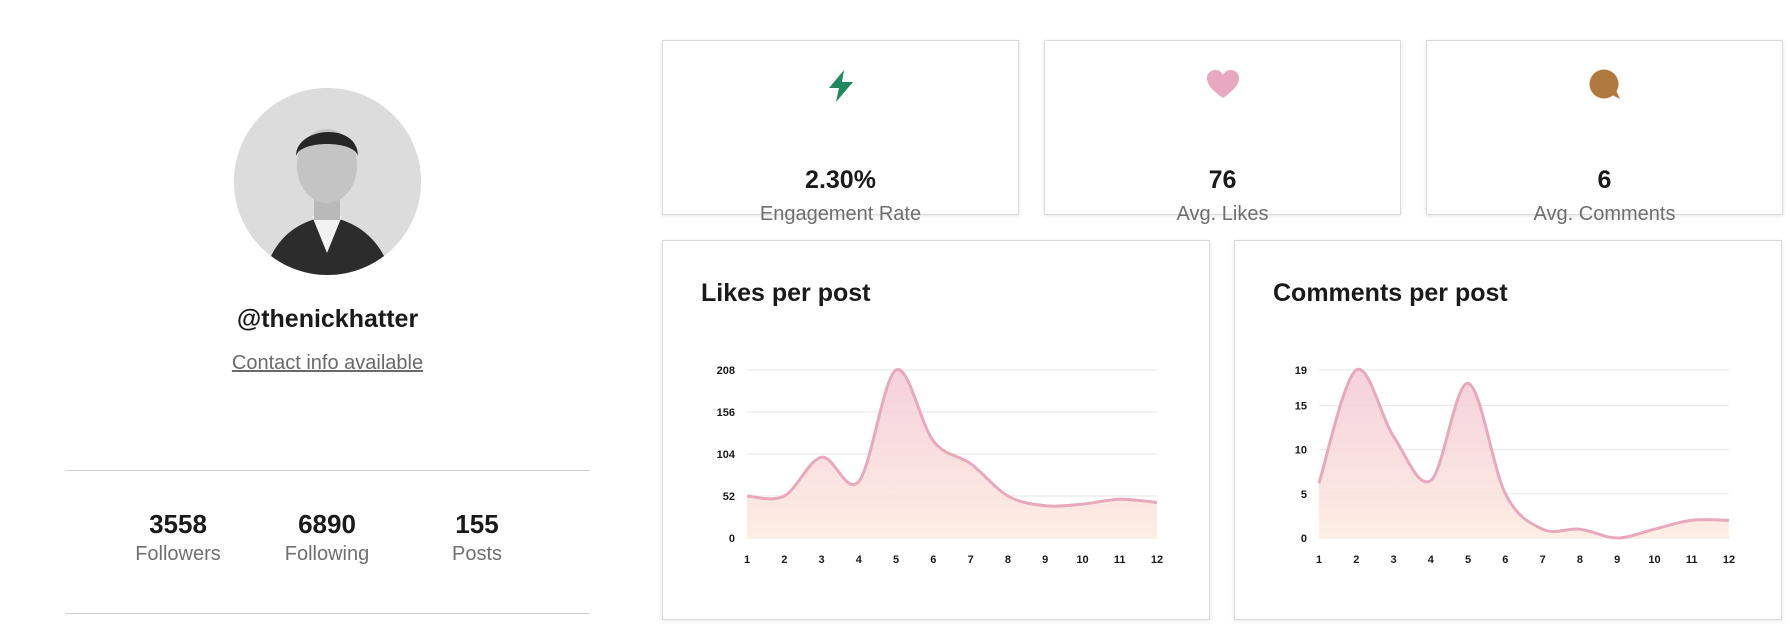 The height and width of the screenshot is (624, 1789). I want to click on avg-comments-card: 6 Avg. Comments, so click(1604, 132).